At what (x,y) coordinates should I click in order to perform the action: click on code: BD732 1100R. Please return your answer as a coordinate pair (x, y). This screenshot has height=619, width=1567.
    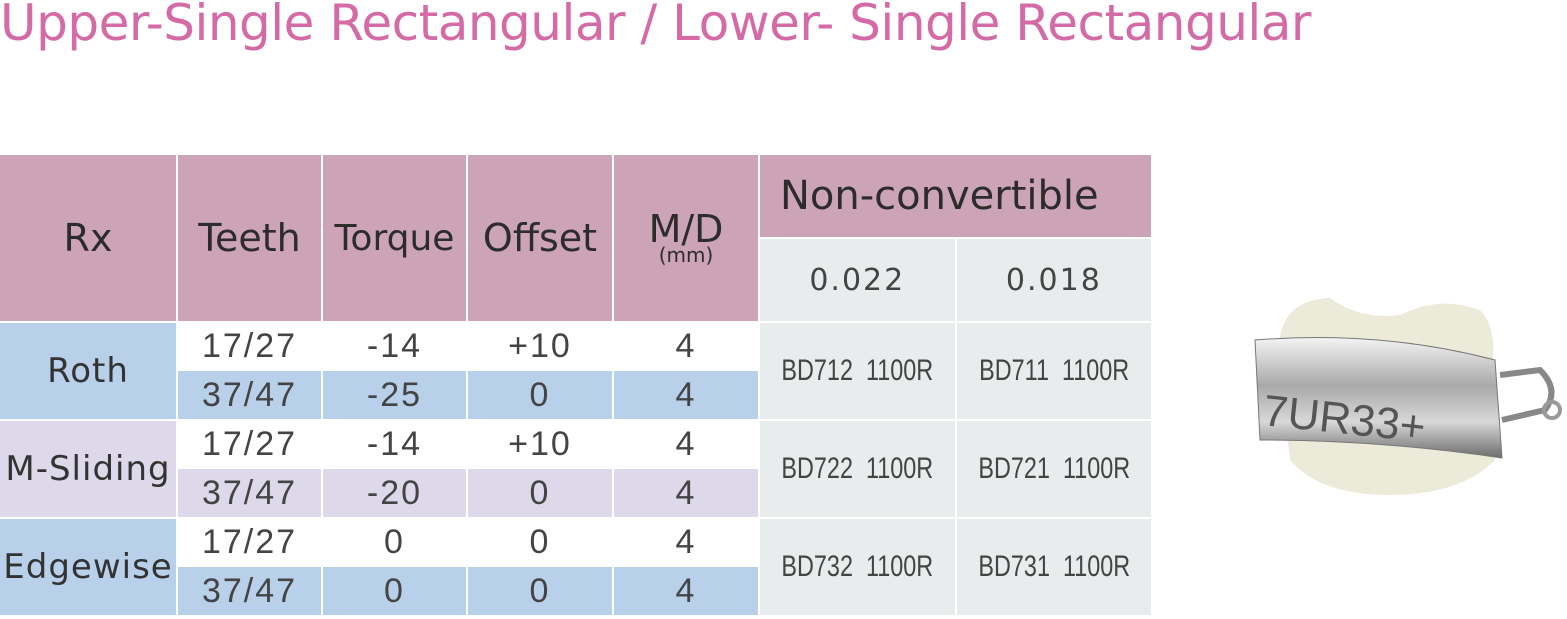
    Looking at the image, I should click on (857, 566).